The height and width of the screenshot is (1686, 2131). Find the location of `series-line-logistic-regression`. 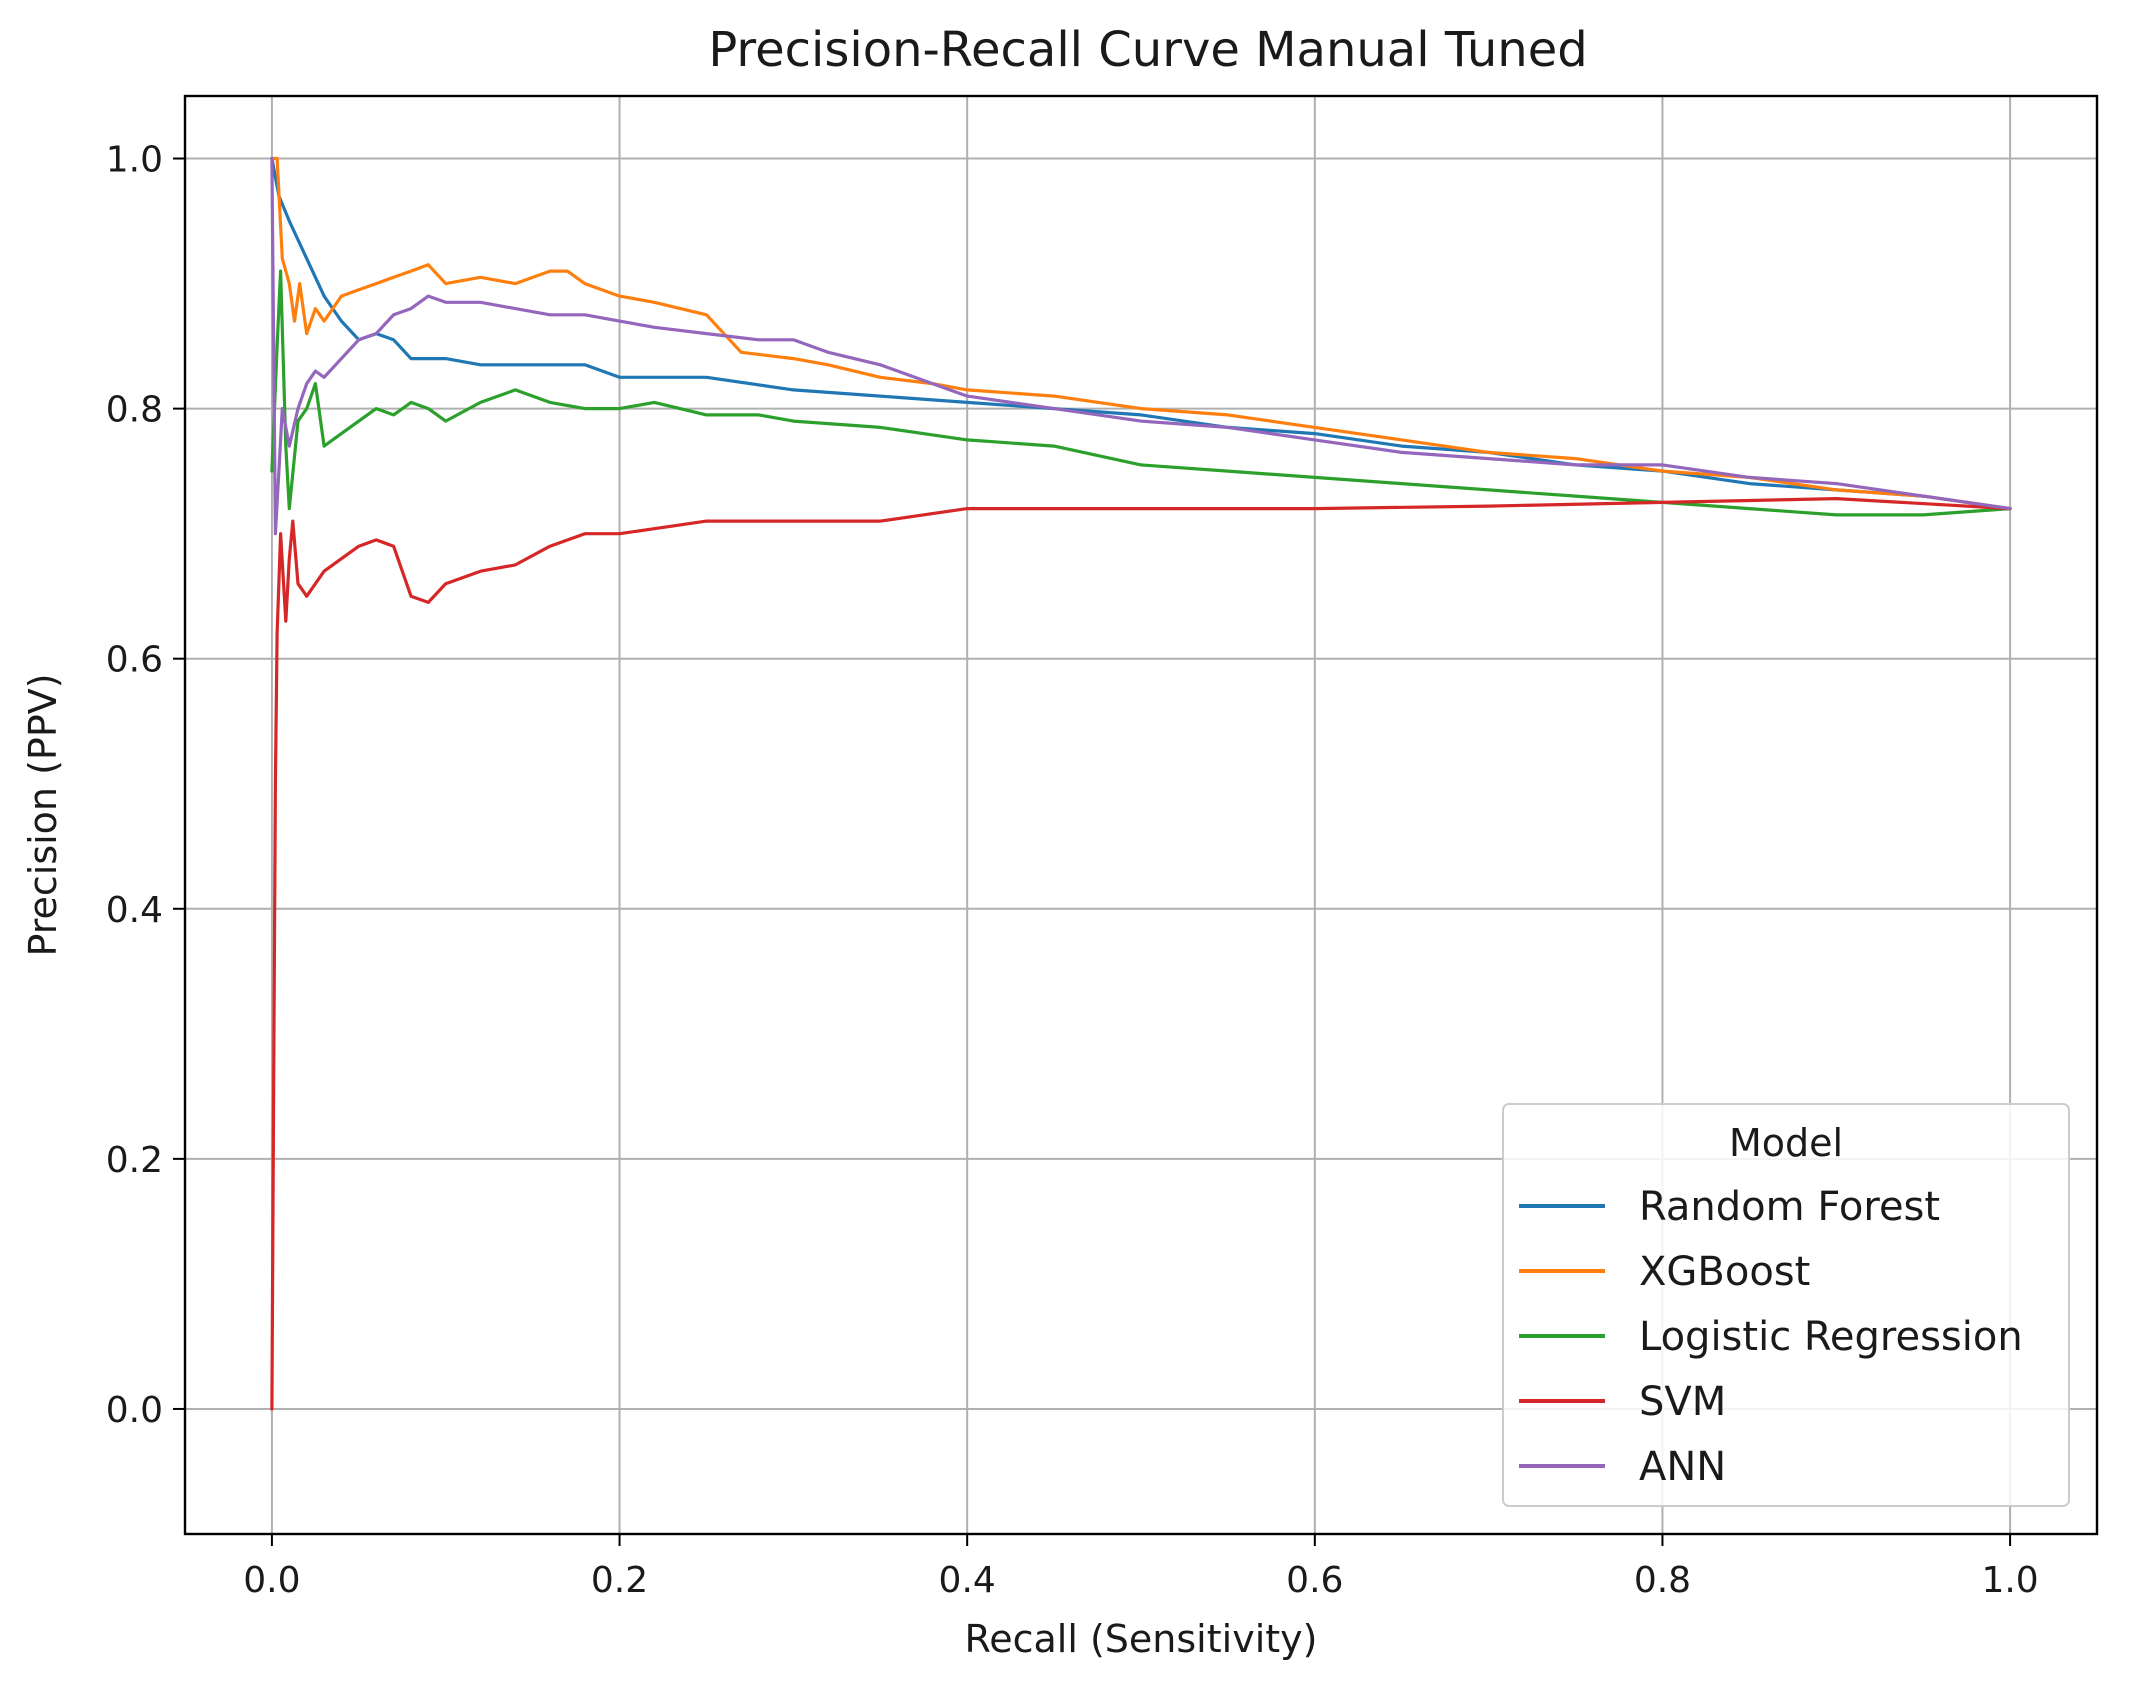

series-line-logistic-regression is located at coordinates (1141, 393).